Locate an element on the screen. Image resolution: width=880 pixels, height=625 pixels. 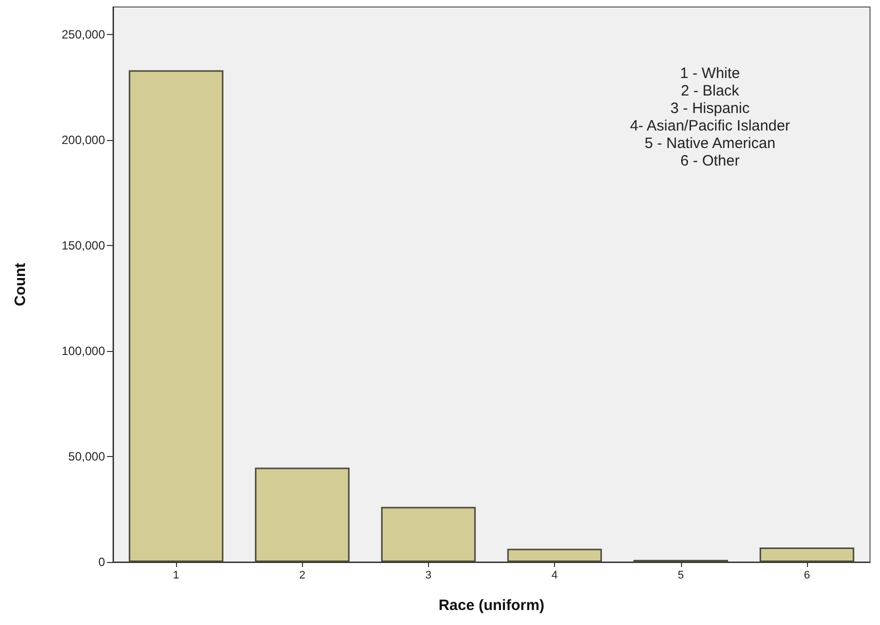
x-tick-label: 4 is located at coordinates (555, 576).